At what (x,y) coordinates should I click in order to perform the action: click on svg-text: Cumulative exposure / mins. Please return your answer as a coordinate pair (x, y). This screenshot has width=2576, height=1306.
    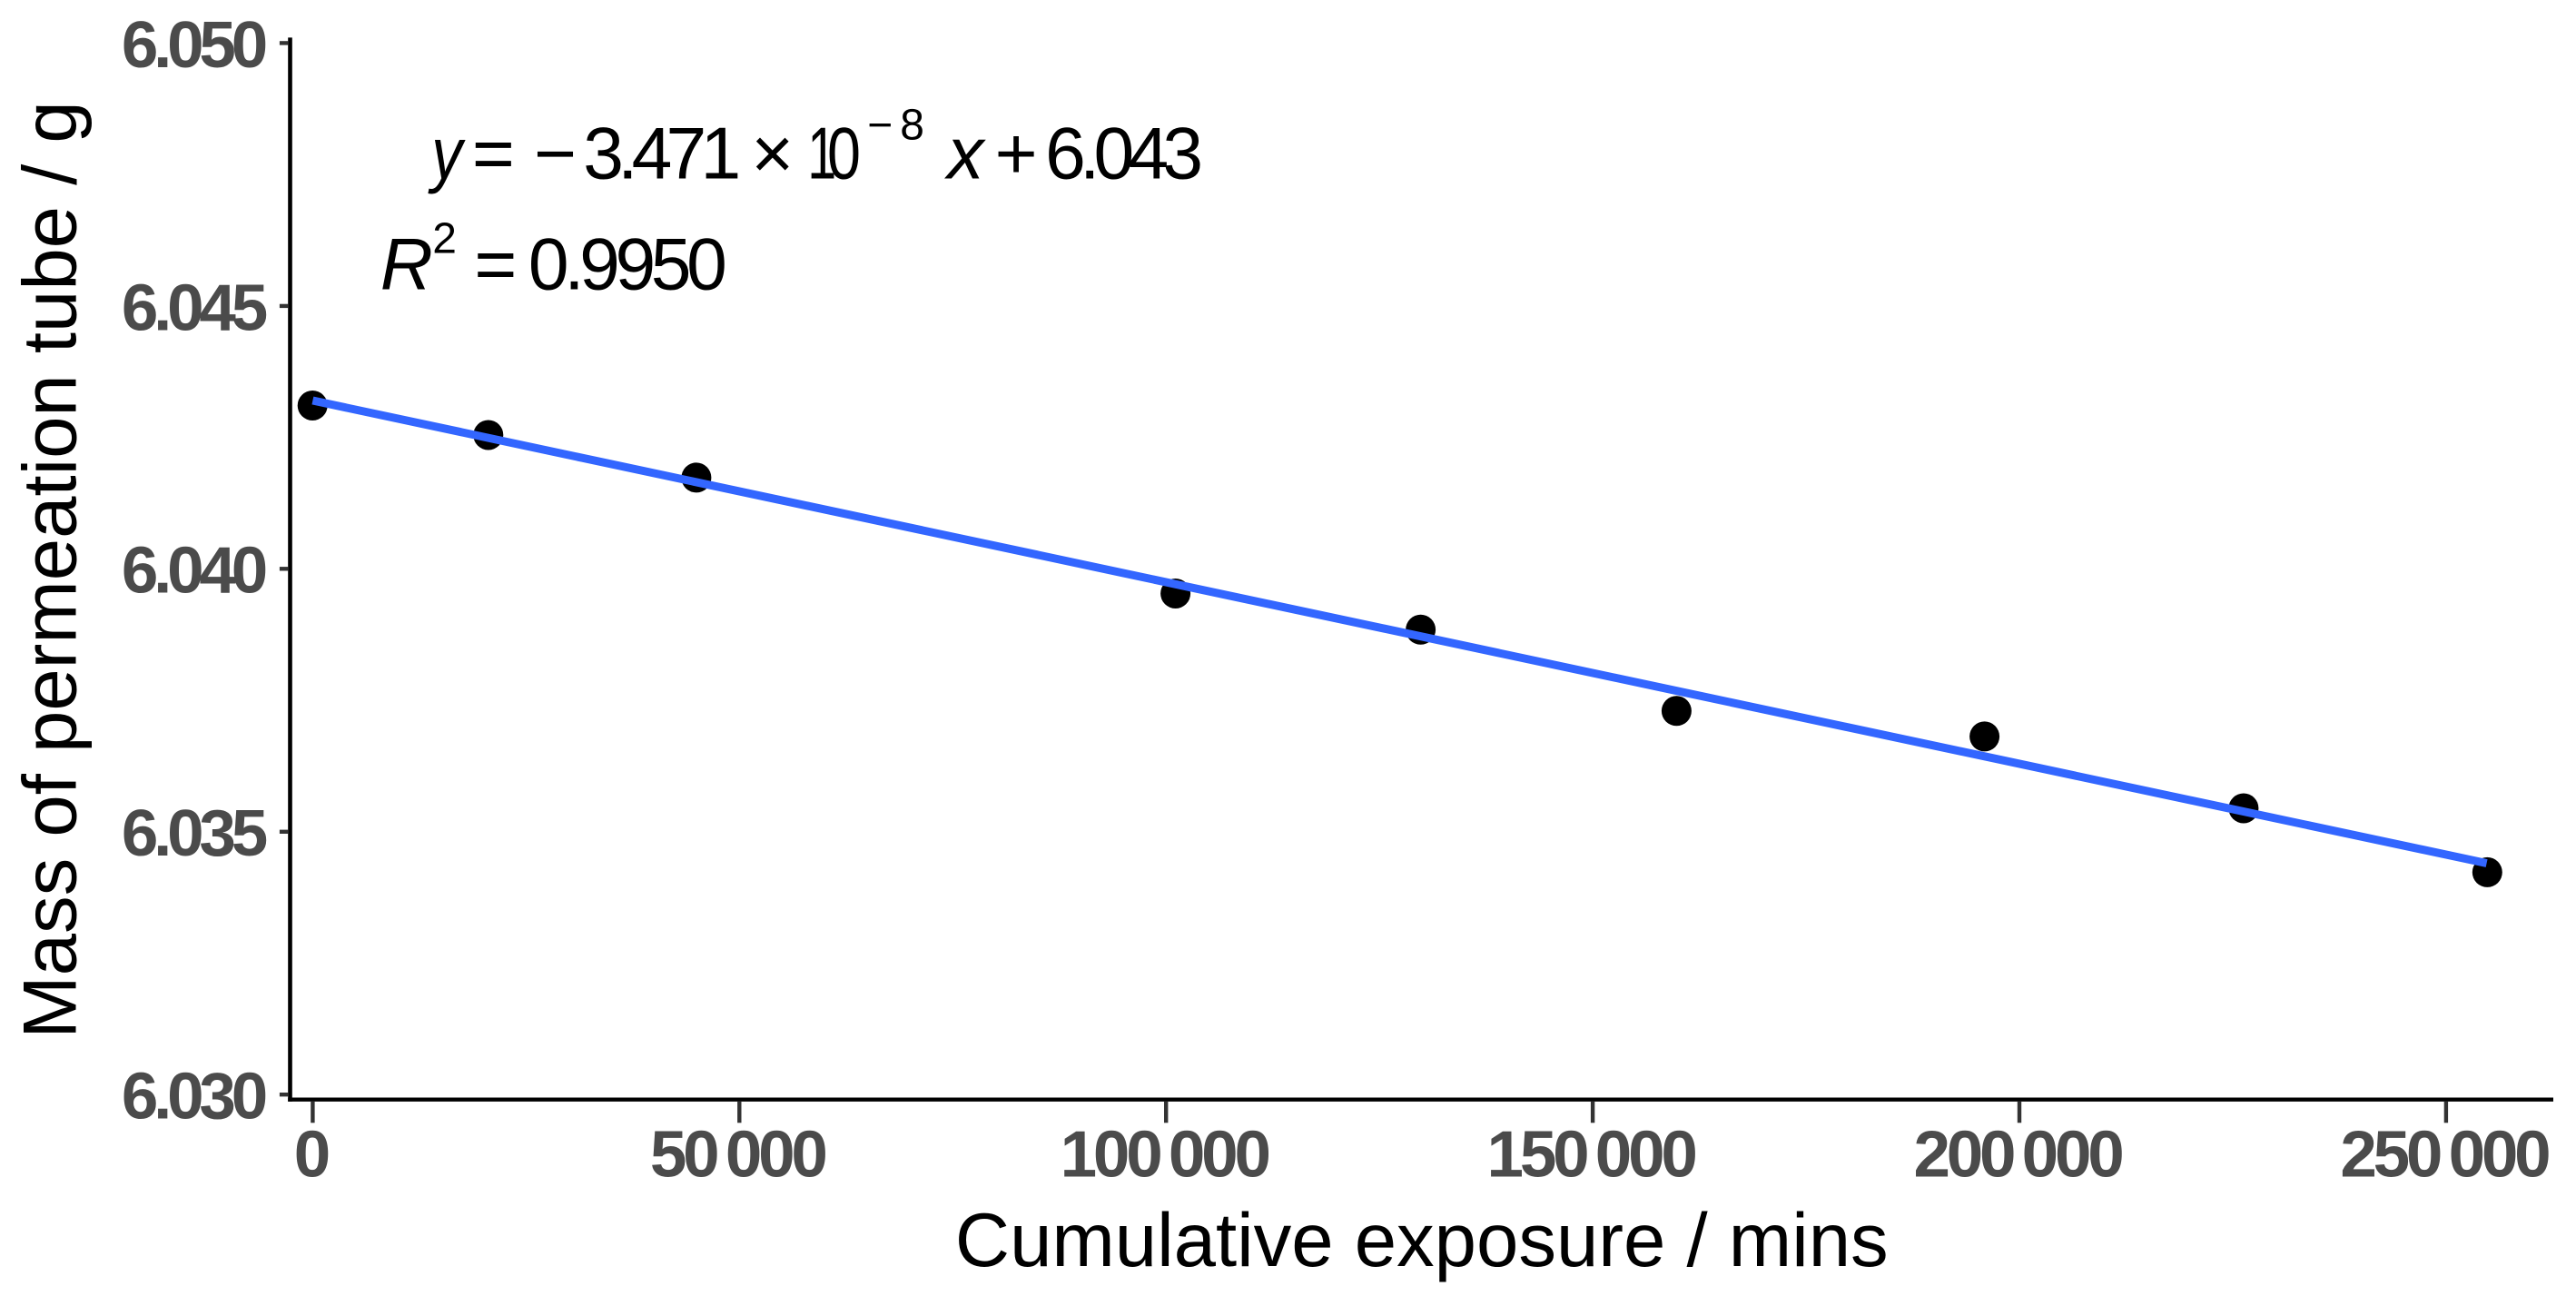
    Looking at the image, I should click on (1422, 1240).